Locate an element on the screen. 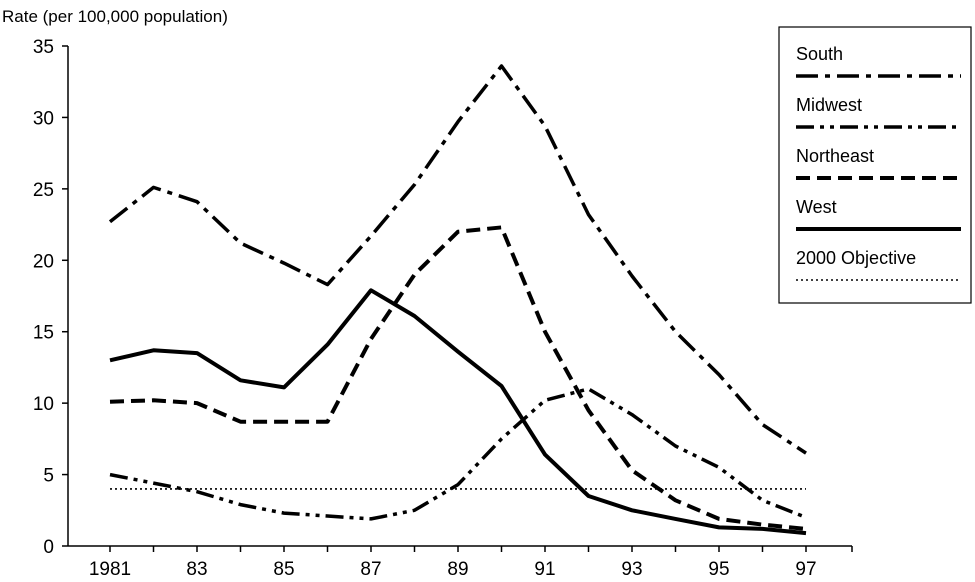 This screenshot has height=582, width=975. legend-label-south: South is located at coordinates (819, 54).